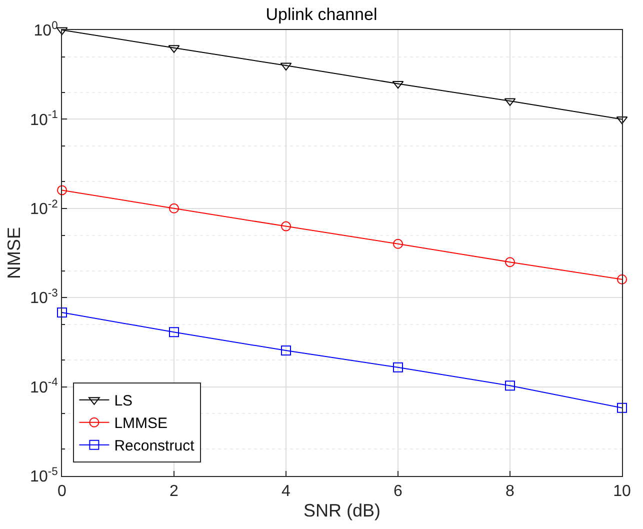 The width and height of the screenshot is (643, 529). What do you see at coordinates (44, 208) in the screenshot?
I see `y-tick-label: 10$^{-2}$` at bounding box center [44, 208].